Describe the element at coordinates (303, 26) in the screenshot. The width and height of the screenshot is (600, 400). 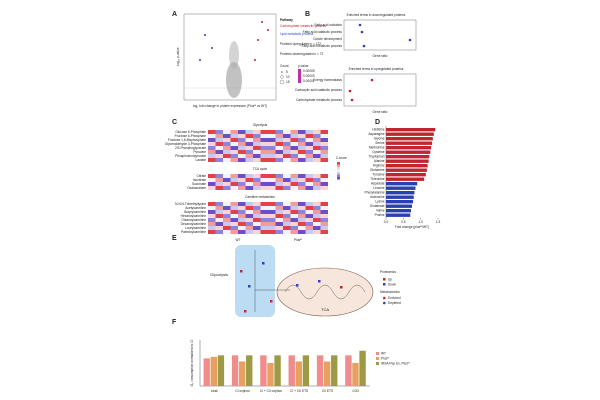
I see `legend-item: Carbohydrate metabolic process` at that location.